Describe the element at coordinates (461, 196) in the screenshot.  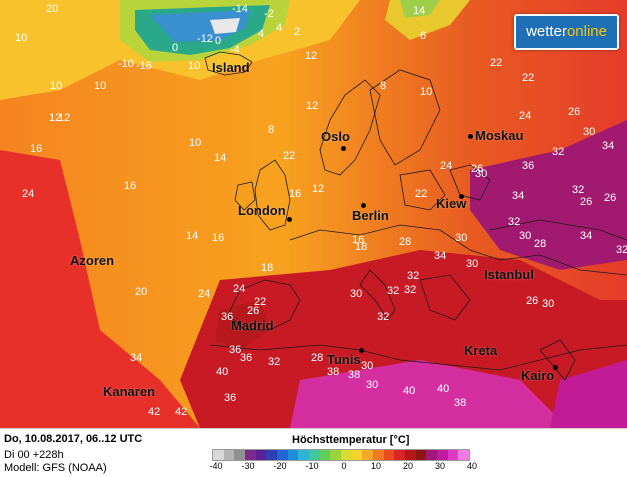
I see `kiew-dot` at that location.